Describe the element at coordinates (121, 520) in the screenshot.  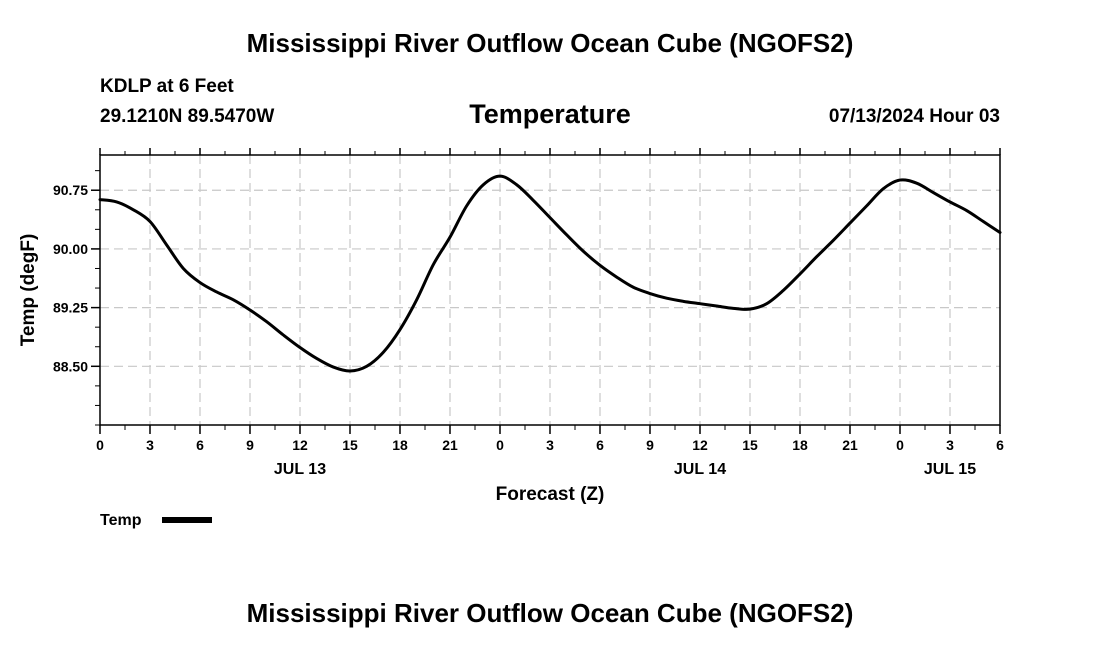
I see `legend-label-temp: Temp` at that location.